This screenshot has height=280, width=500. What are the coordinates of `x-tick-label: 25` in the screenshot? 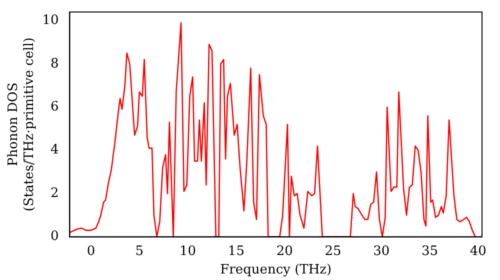 It's located at (333, 251).